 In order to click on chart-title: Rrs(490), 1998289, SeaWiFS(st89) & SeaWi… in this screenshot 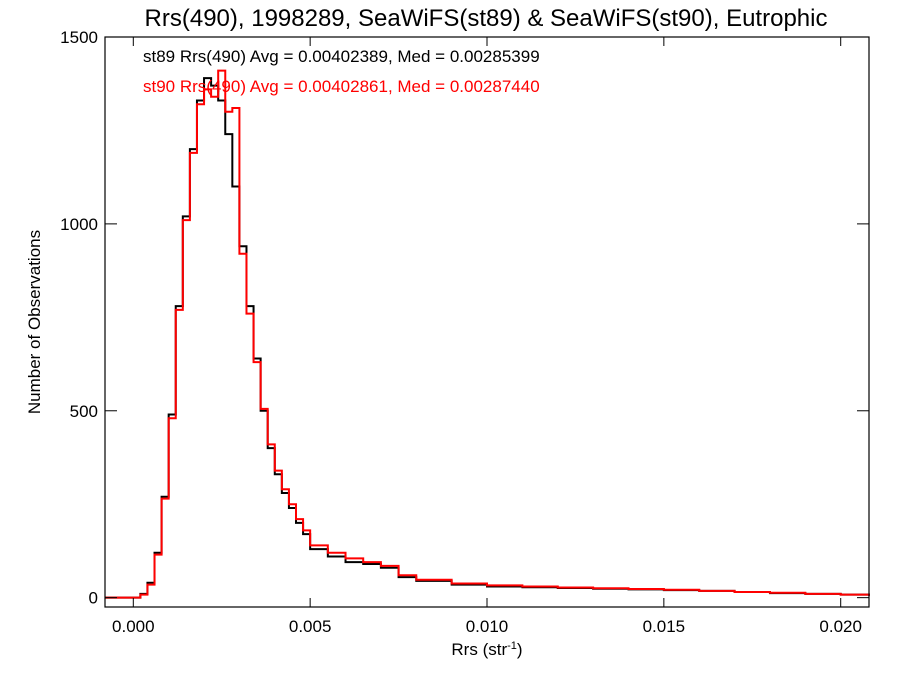, I will do `click(486, 18)`.